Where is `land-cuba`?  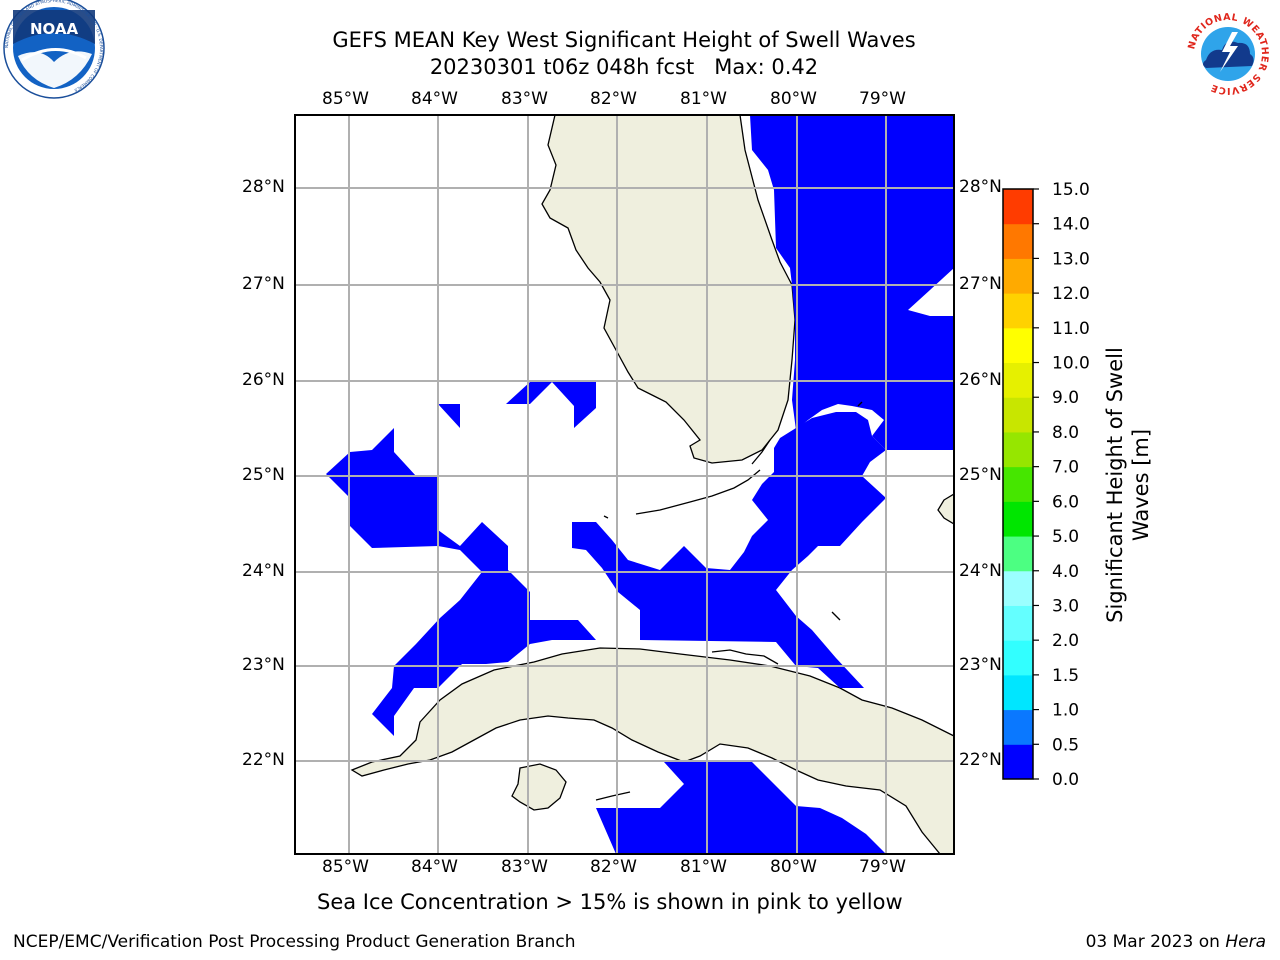 land-cuba is located at coordinates (652, 750).